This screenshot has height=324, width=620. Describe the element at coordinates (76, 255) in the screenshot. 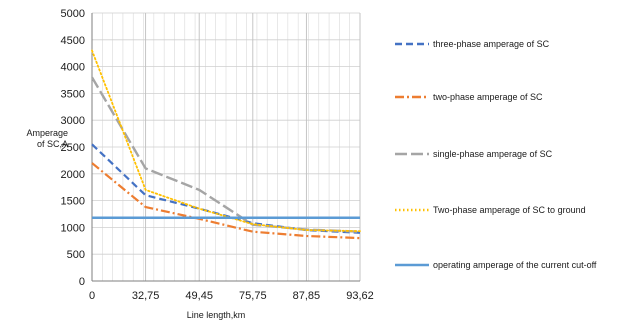

I see `y-tick-label: 500` at that location.